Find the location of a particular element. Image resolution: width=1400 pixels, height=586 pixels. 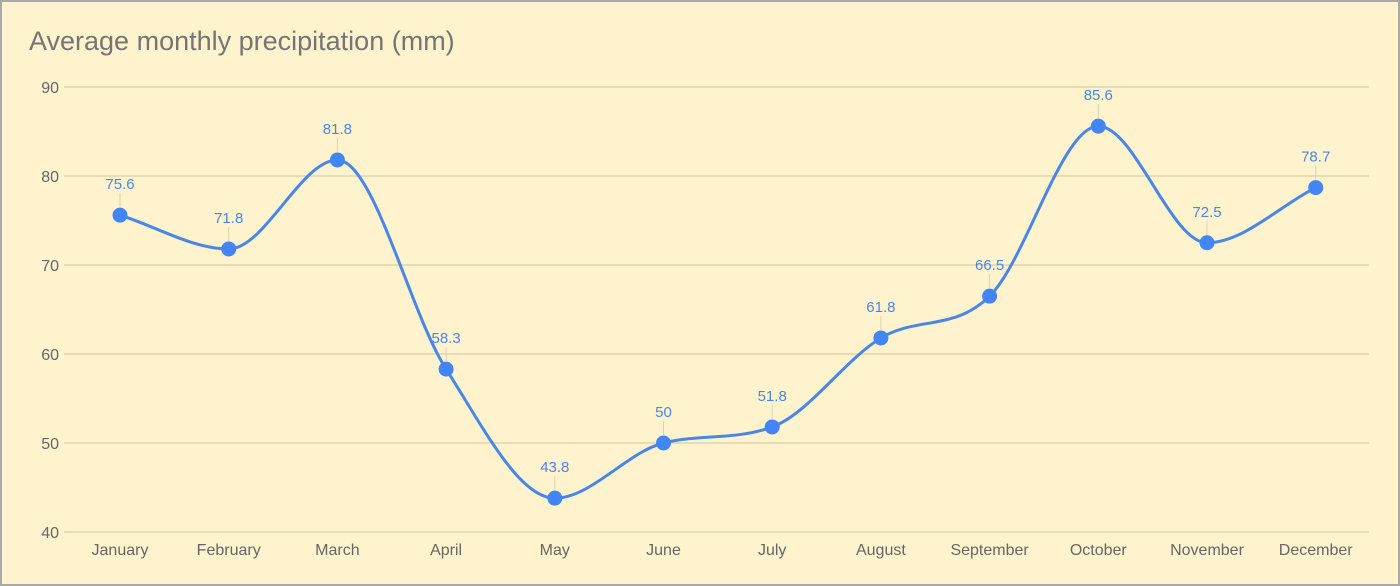

data-label: 85.6 is located at coordinates (1098, 95).